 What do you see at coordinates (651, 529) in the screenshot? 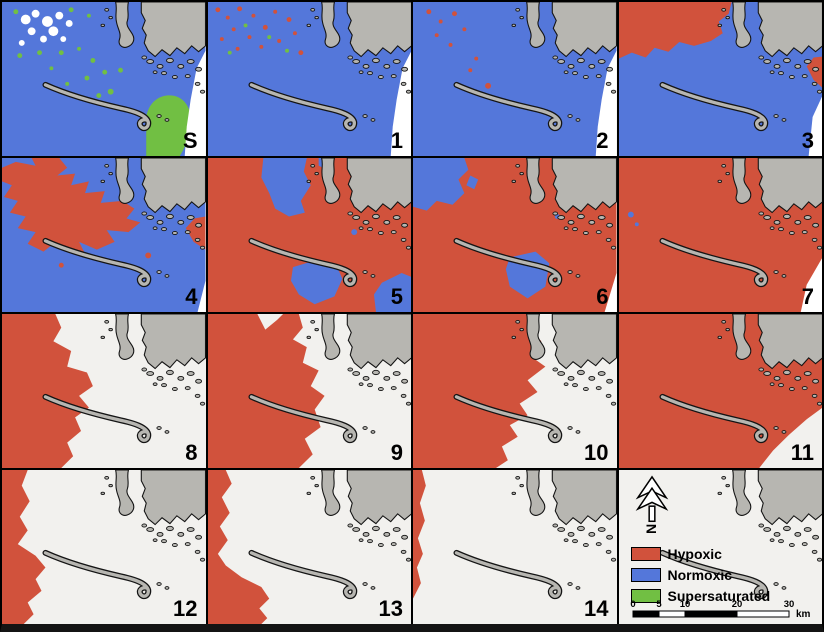
I see `north-label: N` at bounding box center [651, 529].